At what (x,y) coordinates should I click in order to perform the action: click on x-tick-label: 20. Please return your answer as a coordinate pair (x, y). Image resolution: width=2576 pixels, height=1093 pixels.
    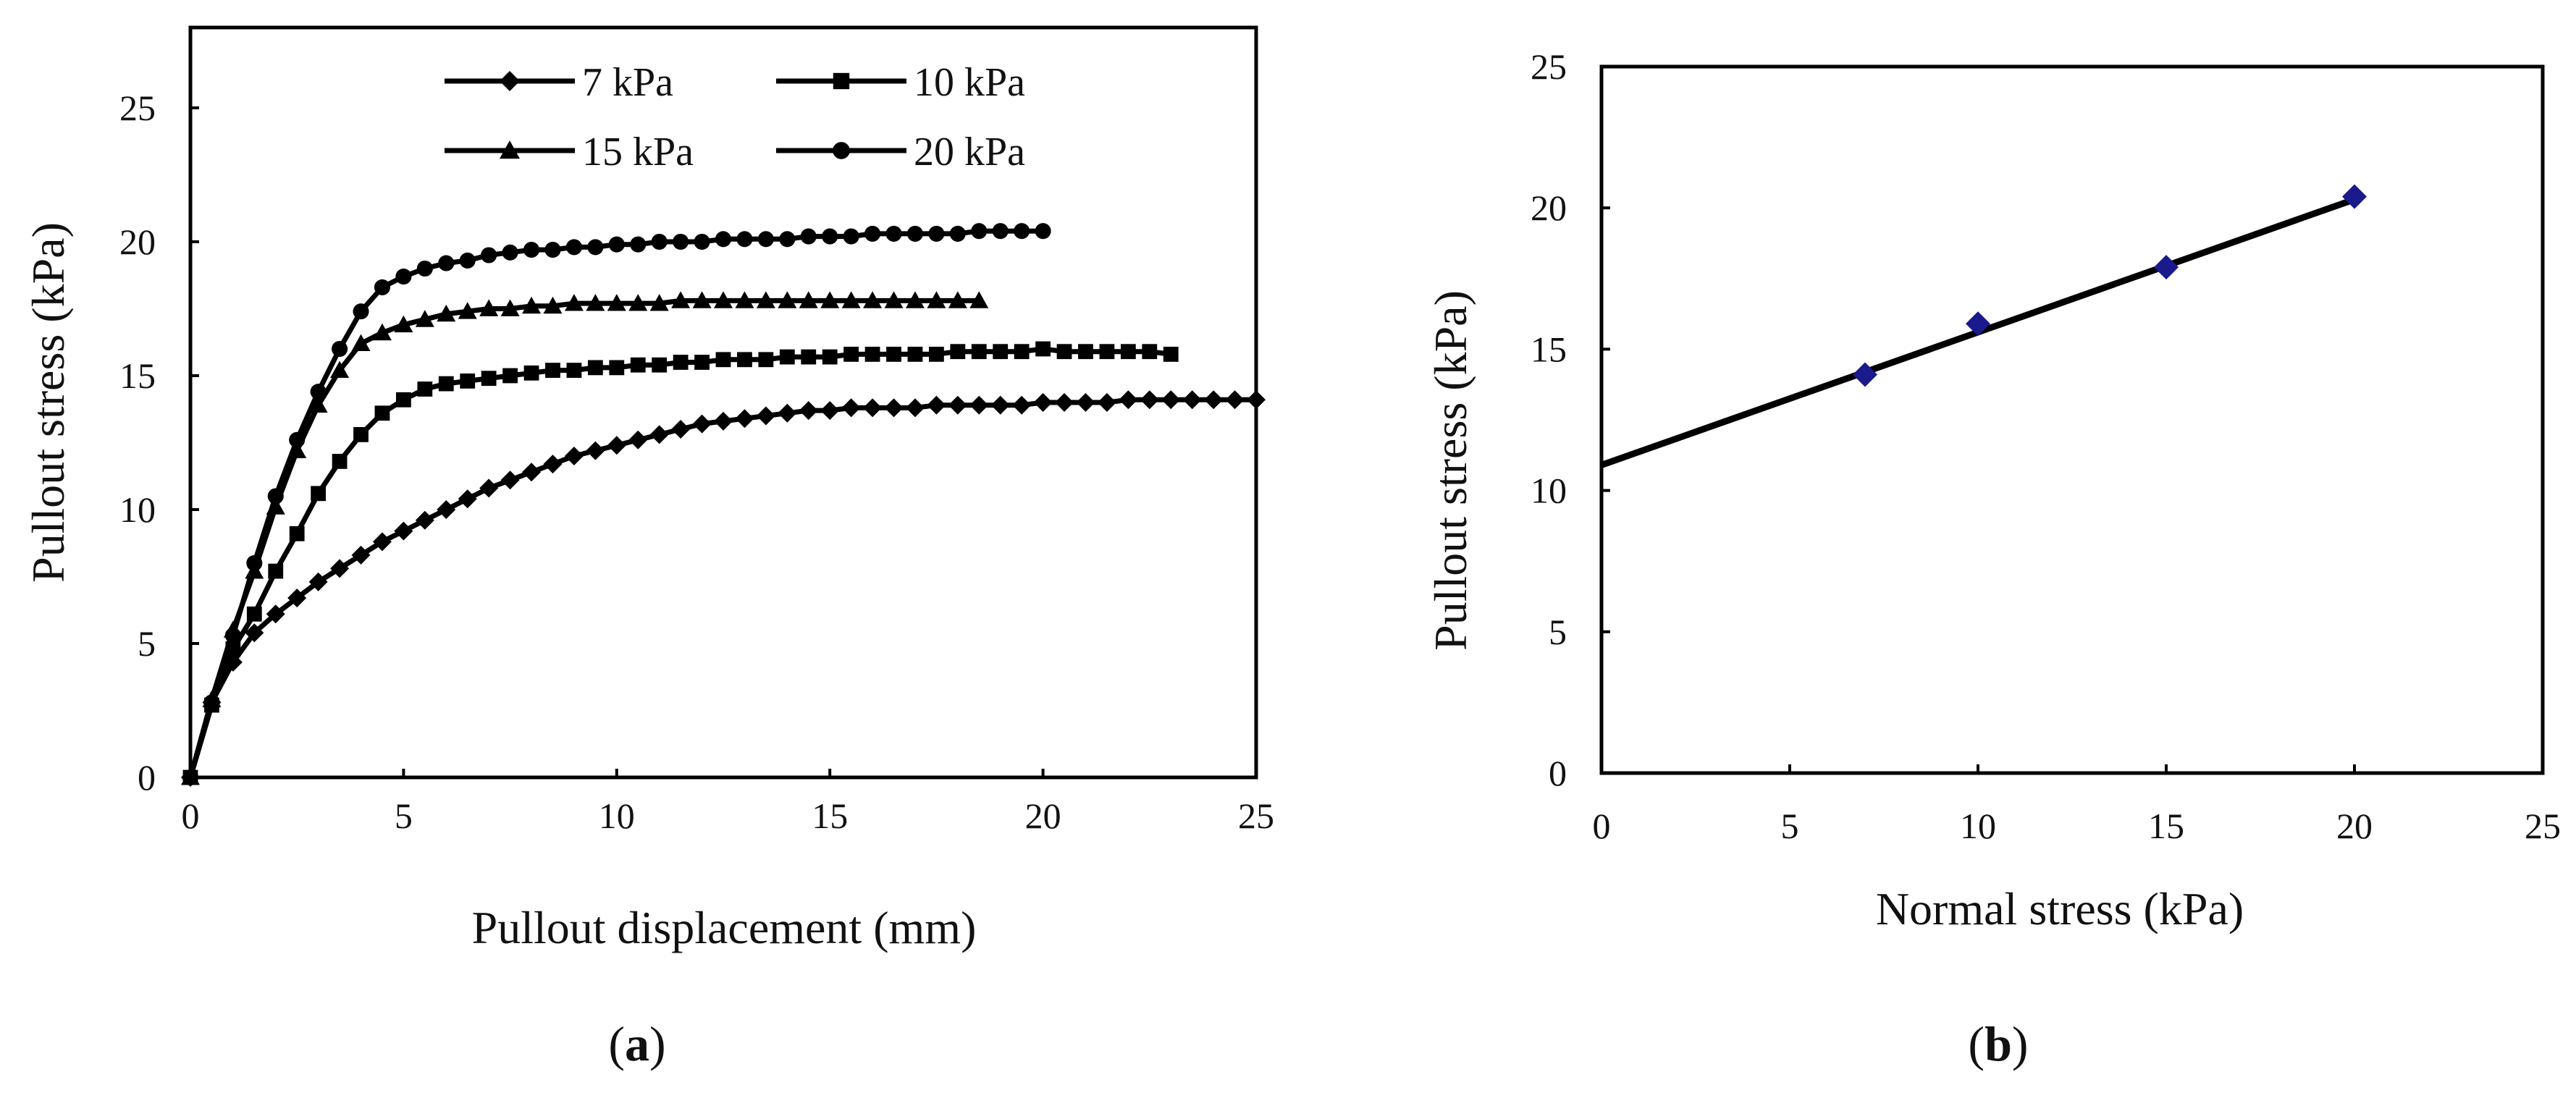
    Looking at the image, I should click on (2354, 826).